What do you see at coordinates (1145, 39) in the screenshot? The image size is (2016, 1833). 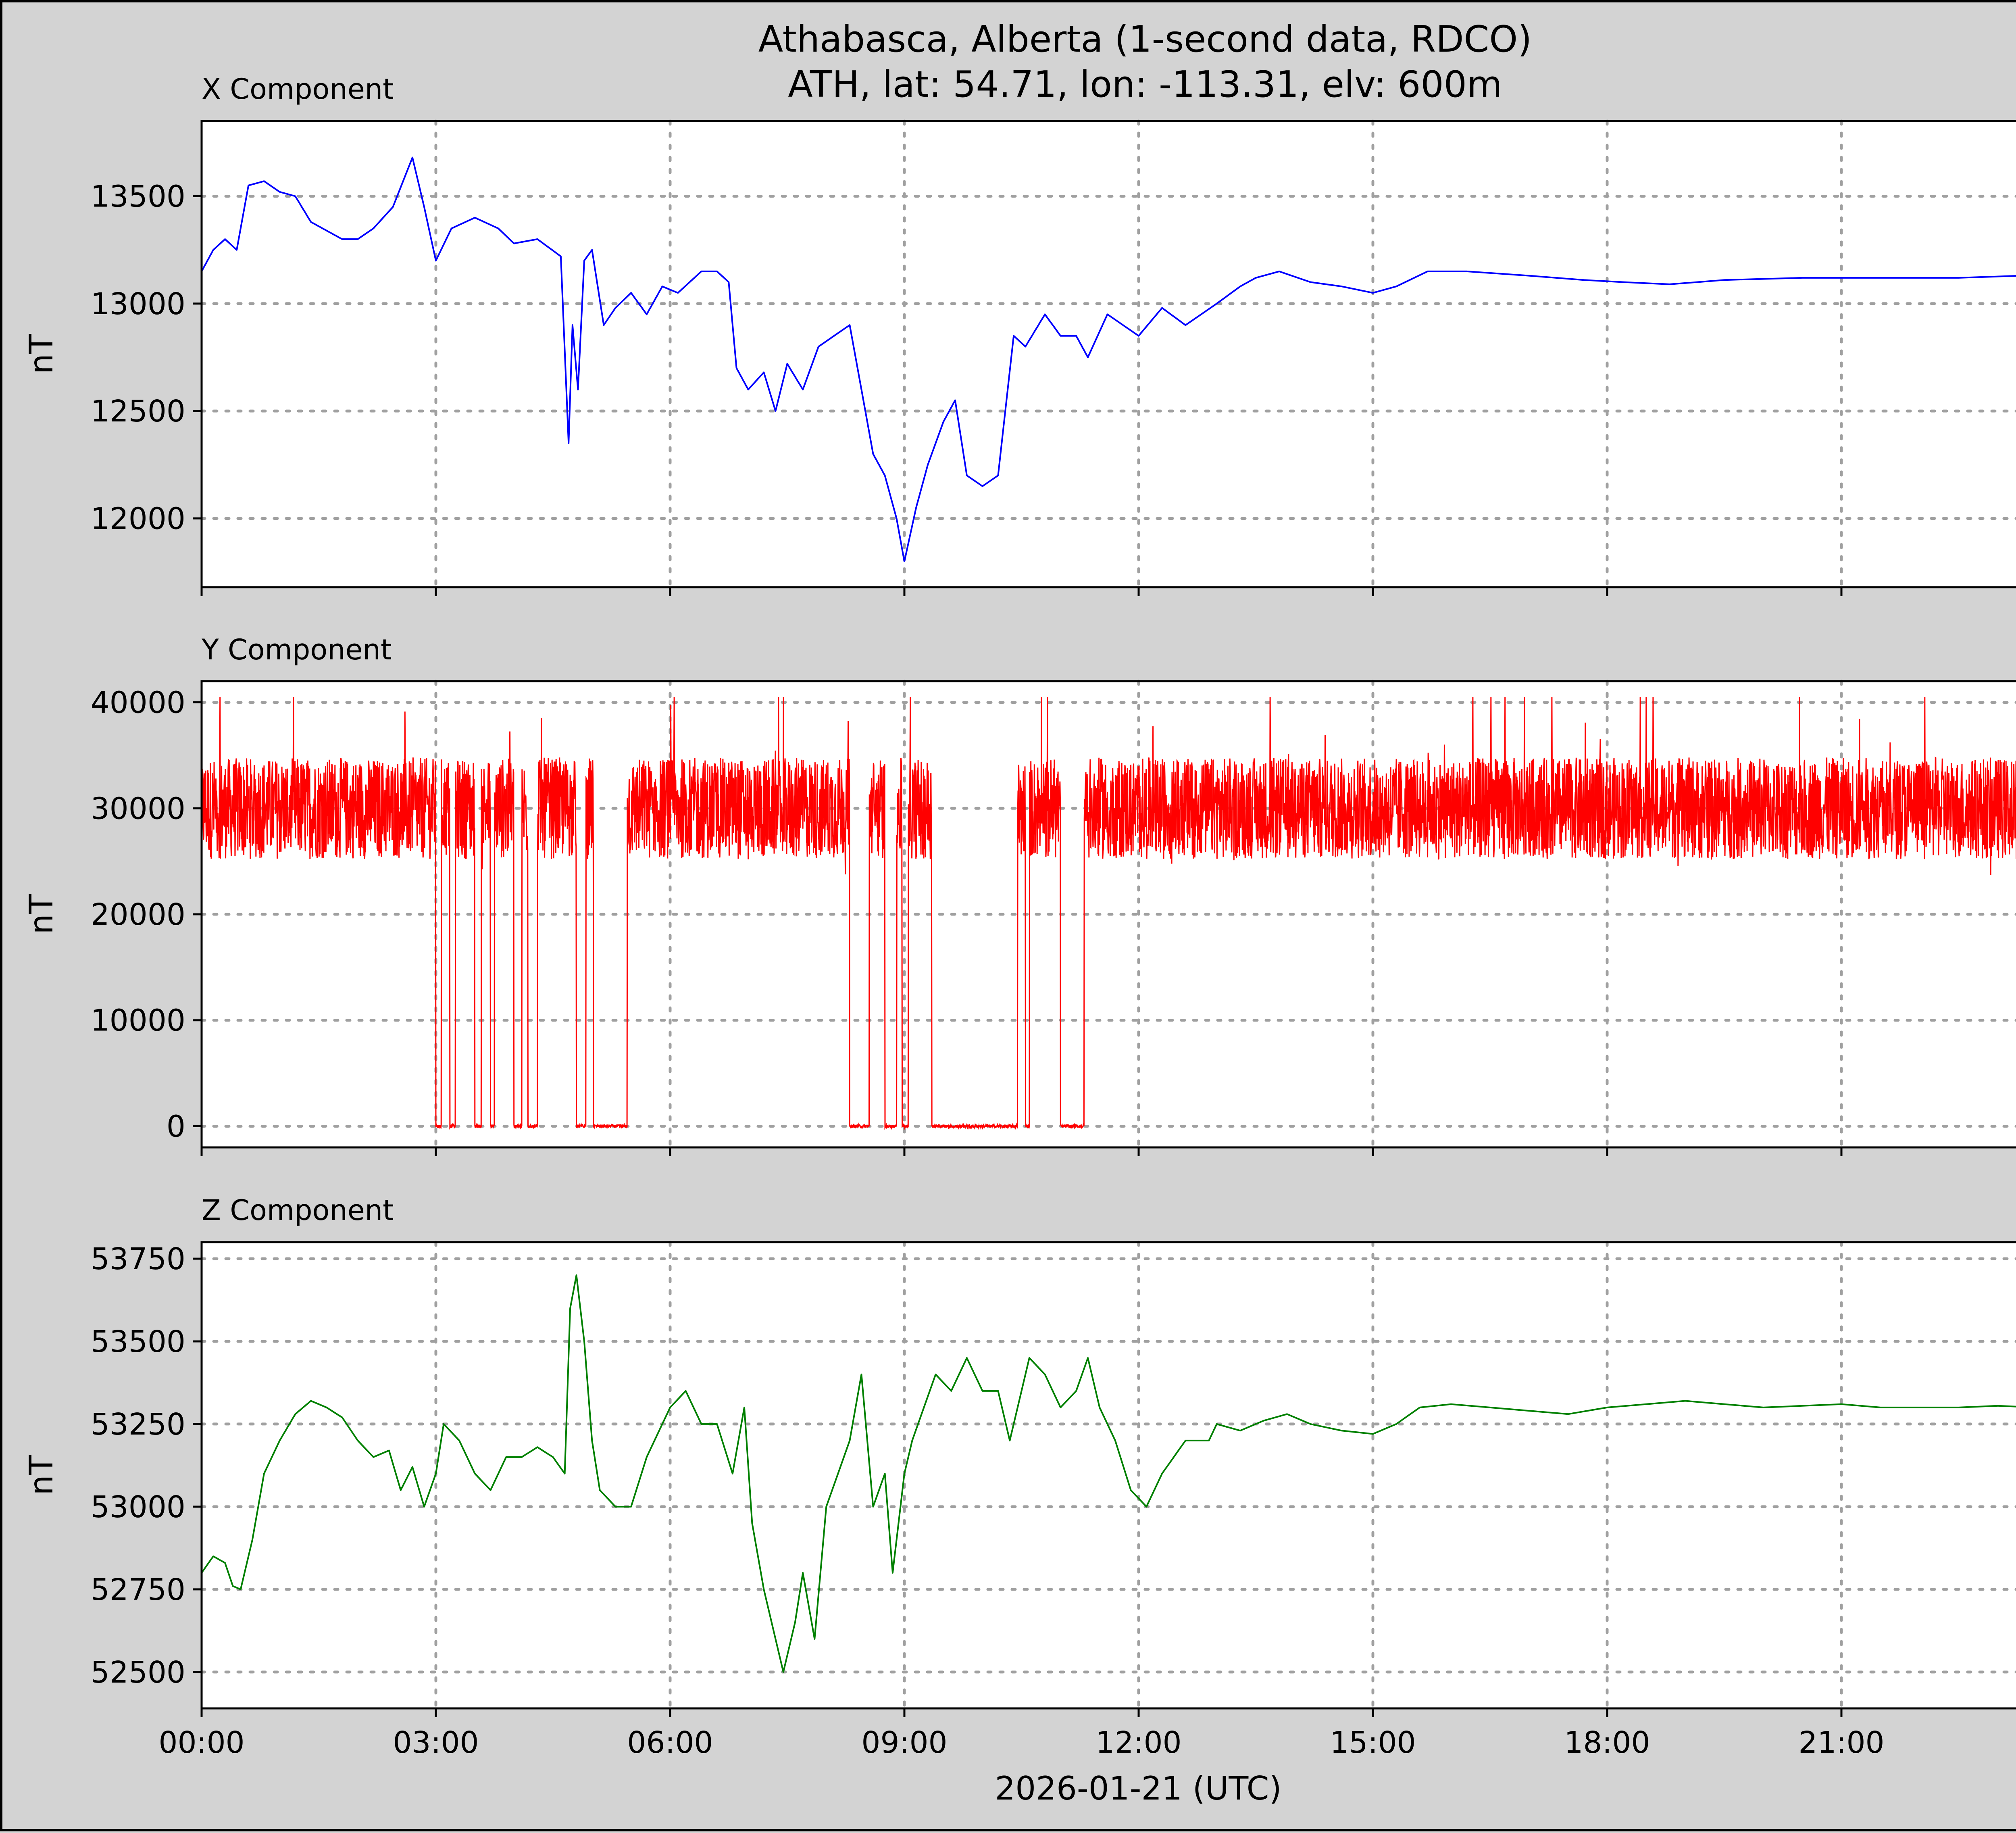 I see `figure-title-line1: Athabasca, Alberta (1-second data, RDCO)` at bounding box center [1145, 39].